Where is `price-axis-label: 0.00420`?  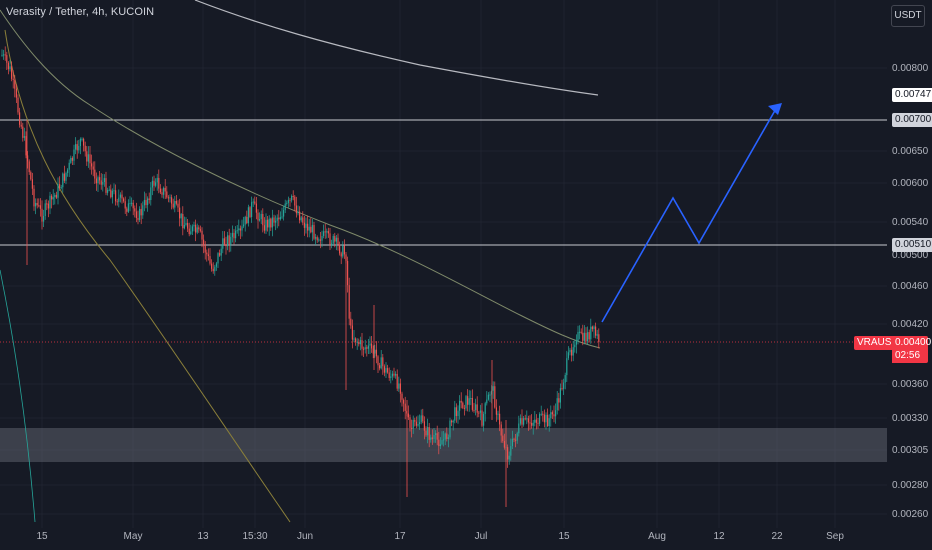
price-axis-label: 0.00420 is located at coordinates (910, 324).